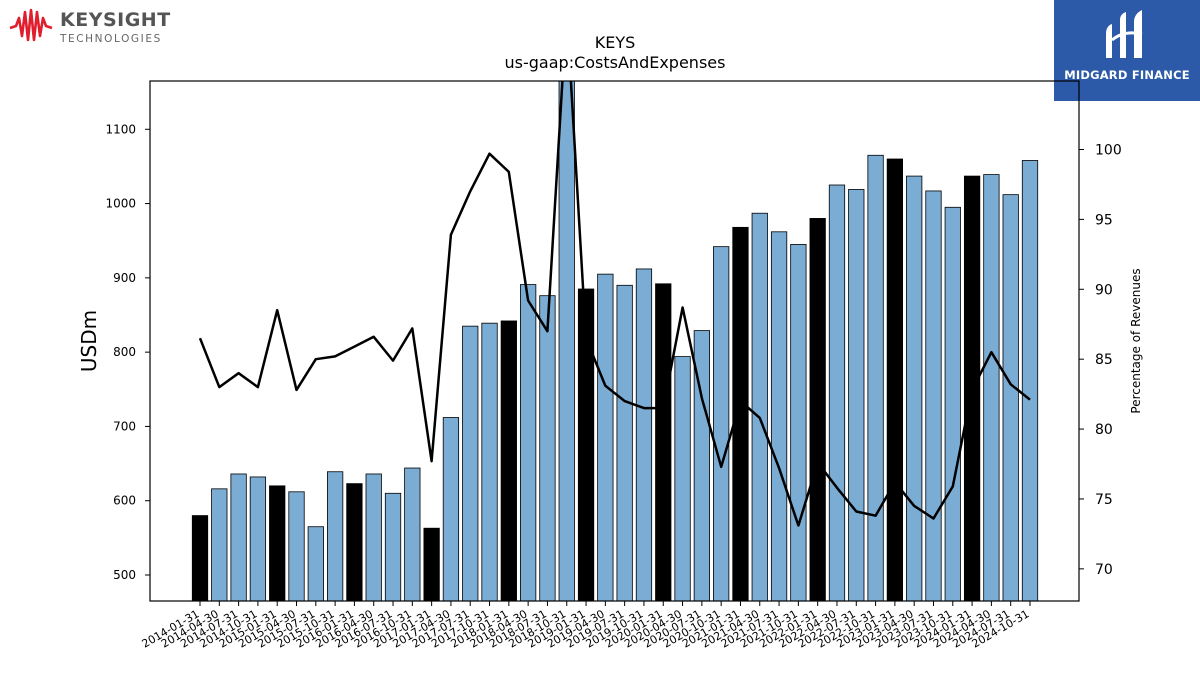  What do you see at coordinates (1127, 75) in the screenshot?
I see `partner-name: MIDGARD FINANCE` at bounding box center [1127, 75].